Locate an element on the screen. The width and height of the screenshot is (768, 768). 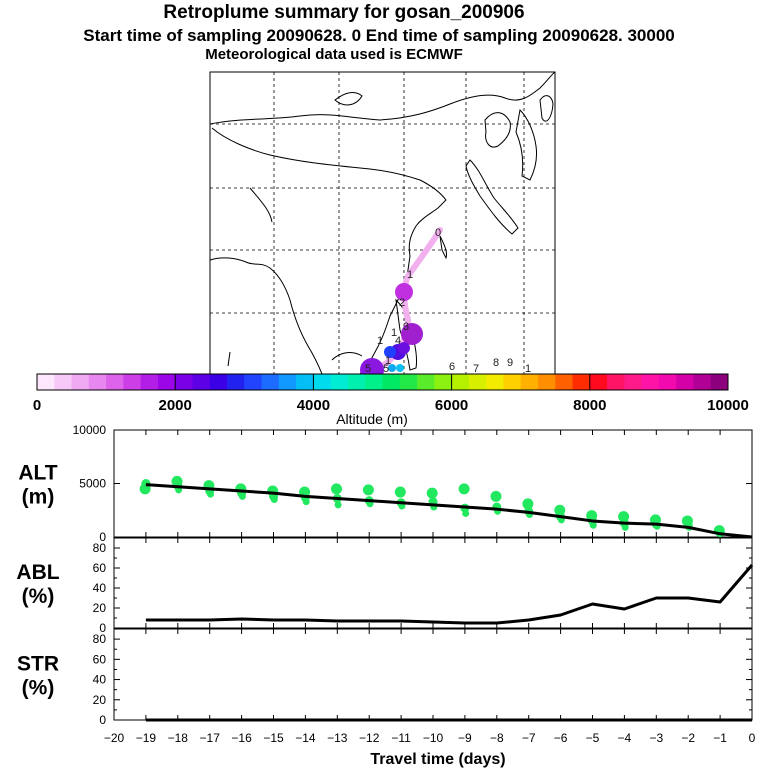
trajectory-point-label: 8 is located at coordinates (496, 363).